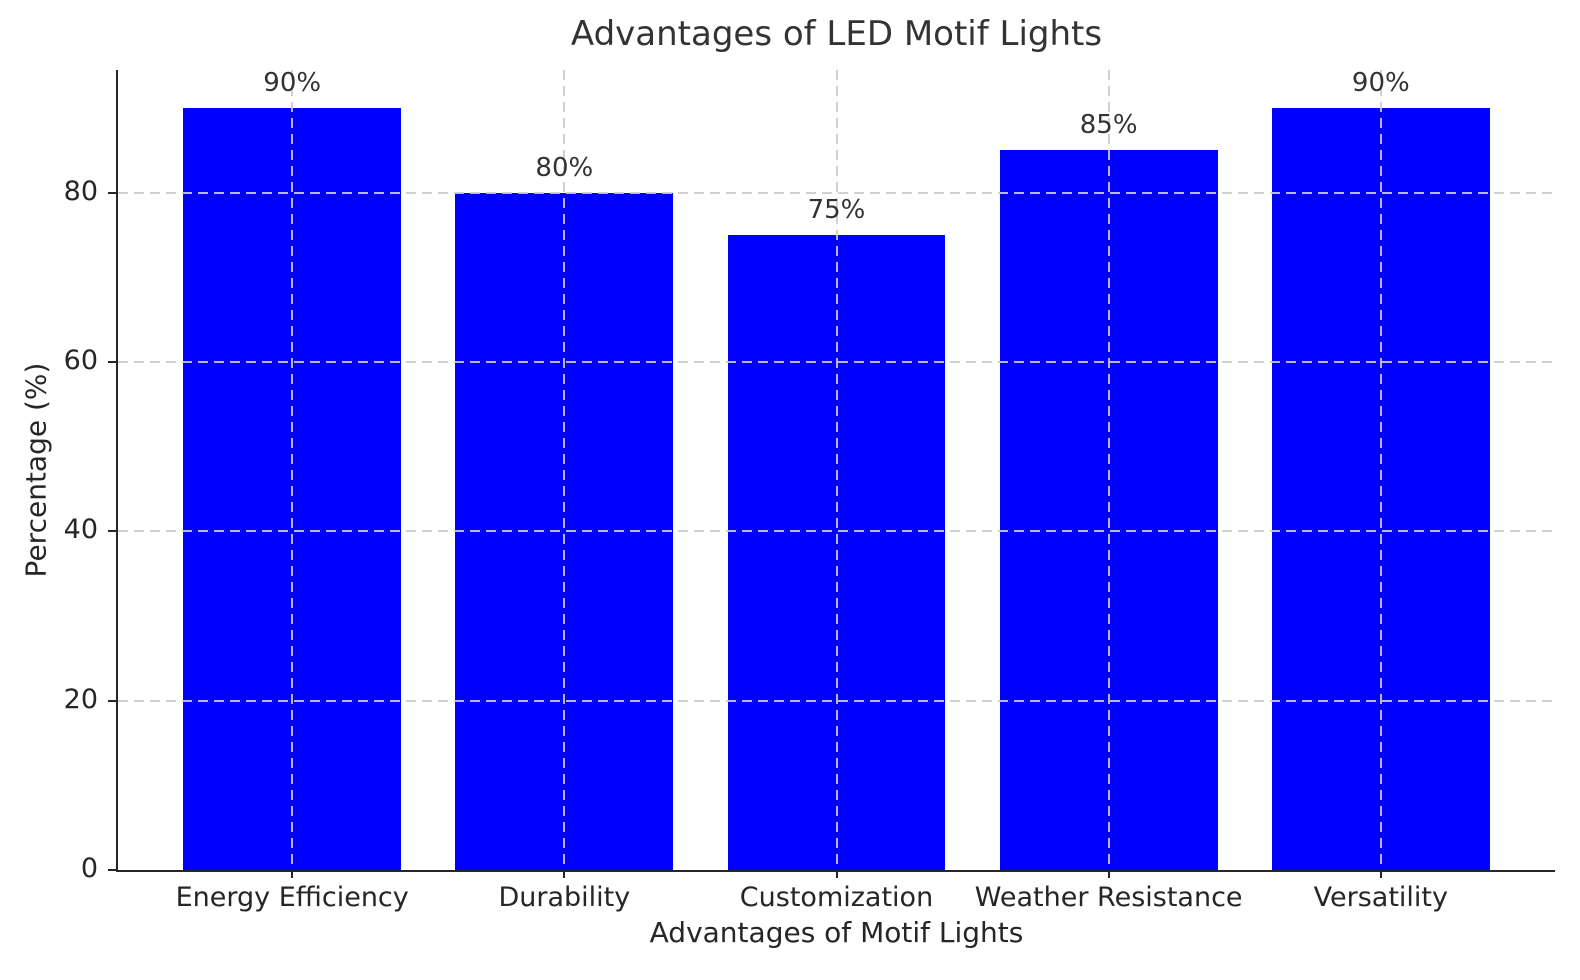 This screenshot has width=1580, height=980. What do you see at coordinates (292, 83) in the screenshot?
I see `bar-value-label-energy-efficiency: 90%` at bounding box center [292, 83].